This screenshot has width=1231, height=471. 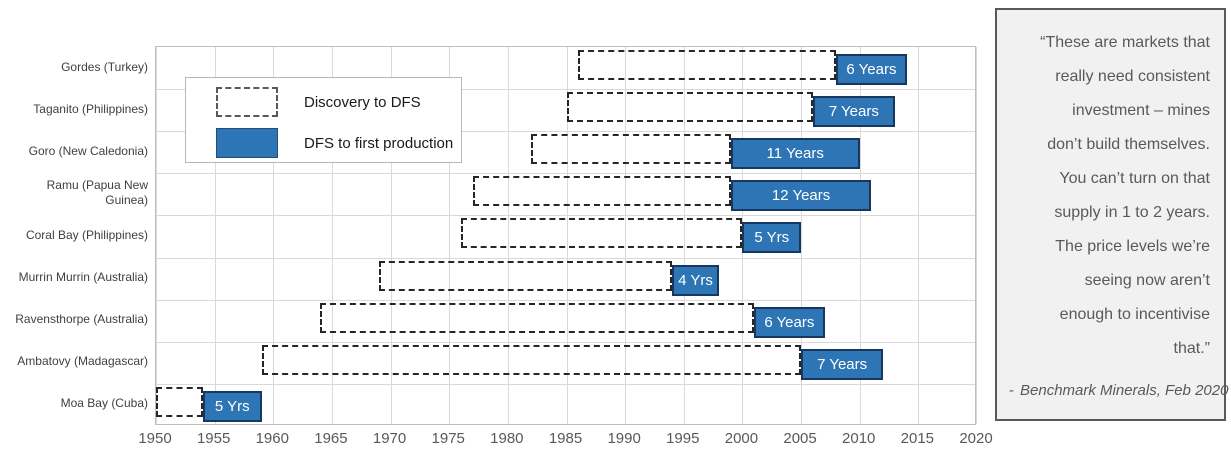 What do you see at coordinates (389, 438) in the screenshot?
I see `x-axis-tick-label: 1970` at bounding box center [389, 438].